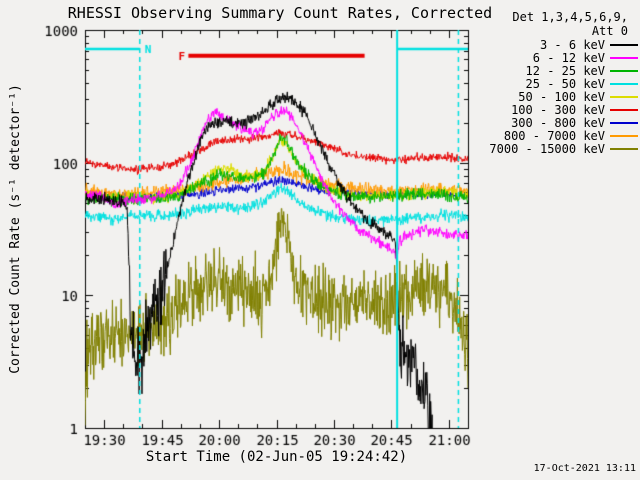 The image size is (640, 480). Describe the element at coordinates (558, 109) in the screenshot. I see `legend-entry-label: 100 - 300 keV` at that location.